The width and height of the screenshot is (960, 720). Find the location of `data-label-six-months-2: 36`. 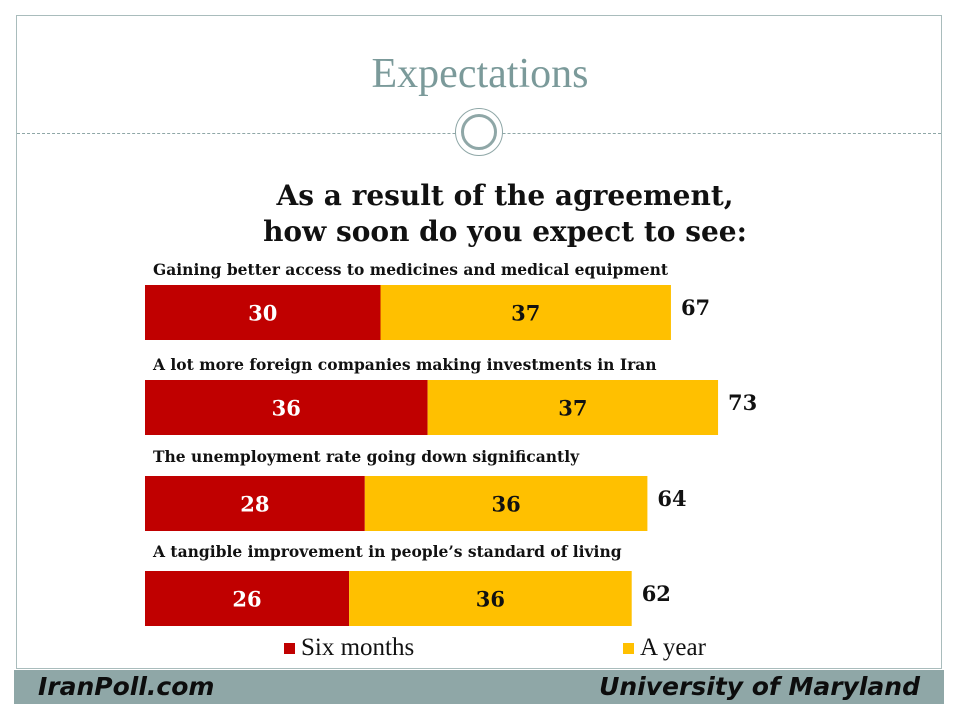

data-label-six-months-2: 36 is located at coordinates (286, 408).